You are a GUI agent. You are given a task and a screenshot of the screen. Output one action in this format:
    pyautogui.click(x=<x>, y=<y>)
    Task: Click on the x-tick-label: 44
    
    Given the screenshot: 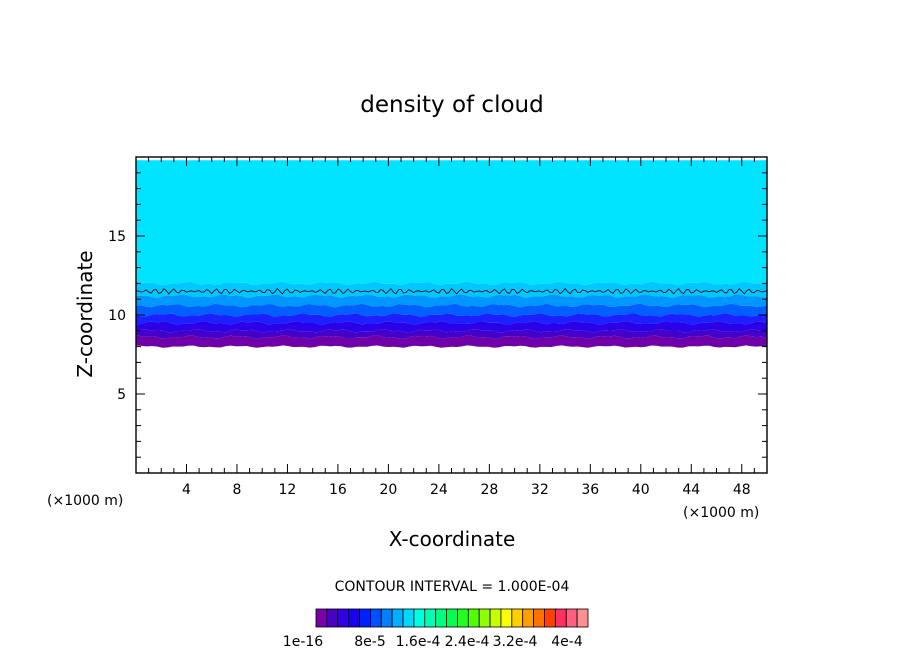 What is the action you would take?
    pyautogui.click(x=691, y=490)
    